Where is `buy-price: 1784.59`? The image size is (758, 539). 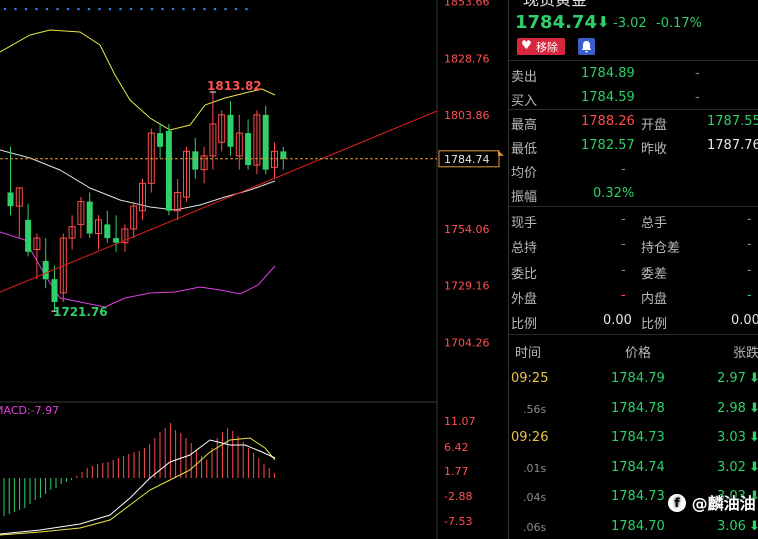 buy-price: 1784.59 is located at coordinates (608, 97).